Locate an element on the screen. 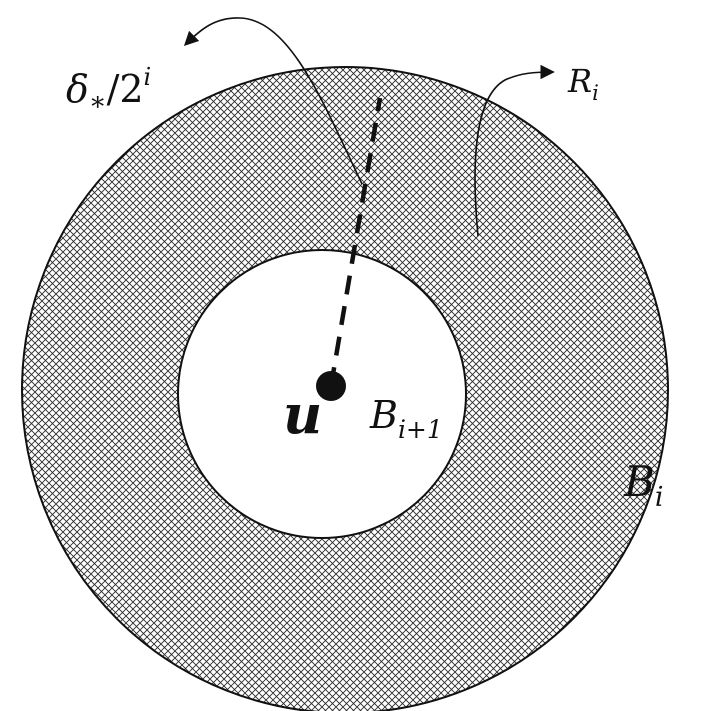 This screenshot has width=705, height=711. radius-dashed-line is located at coordinates (355, 242).